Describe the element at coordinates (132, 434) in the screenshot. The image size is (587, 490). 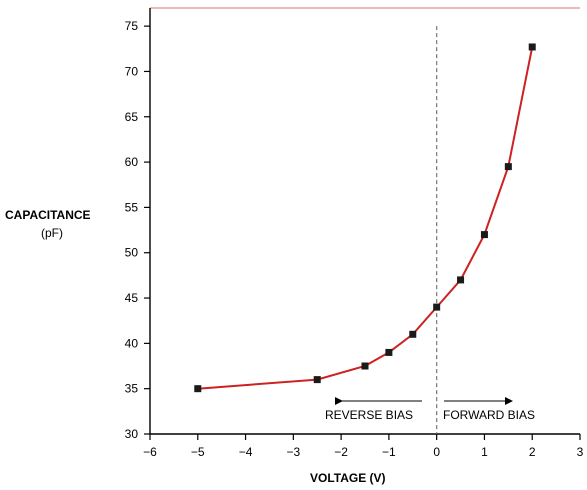
I see `y-tick-label: 30` at that location.